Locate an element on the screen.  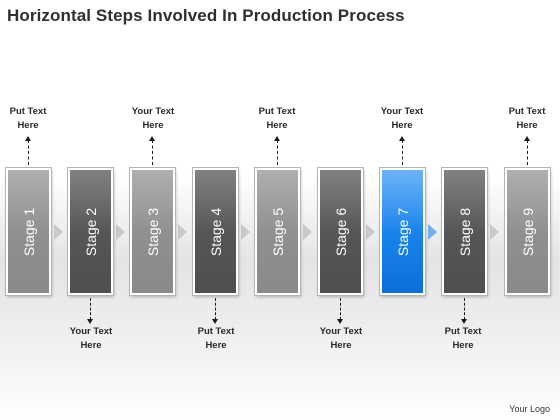
stage-box: Stage 6 is located at coordinates (340, 231).